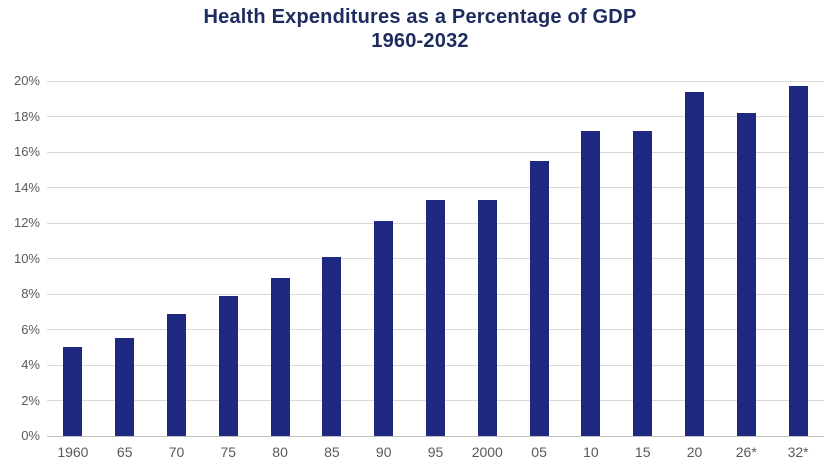 The image size is (840, 472). What do you see at coordinates (280, 452) in the screenshot?
I see `x-tick-label: 80` at bounding box center [280, 452].